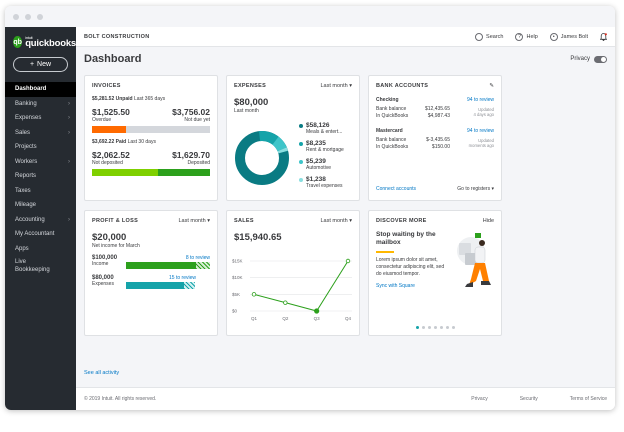 Image resolution: width=624 pixels, height=432 pixels. I want to click on go-to-registers-dropdown: Go to registers ▾, so click(475, 189).